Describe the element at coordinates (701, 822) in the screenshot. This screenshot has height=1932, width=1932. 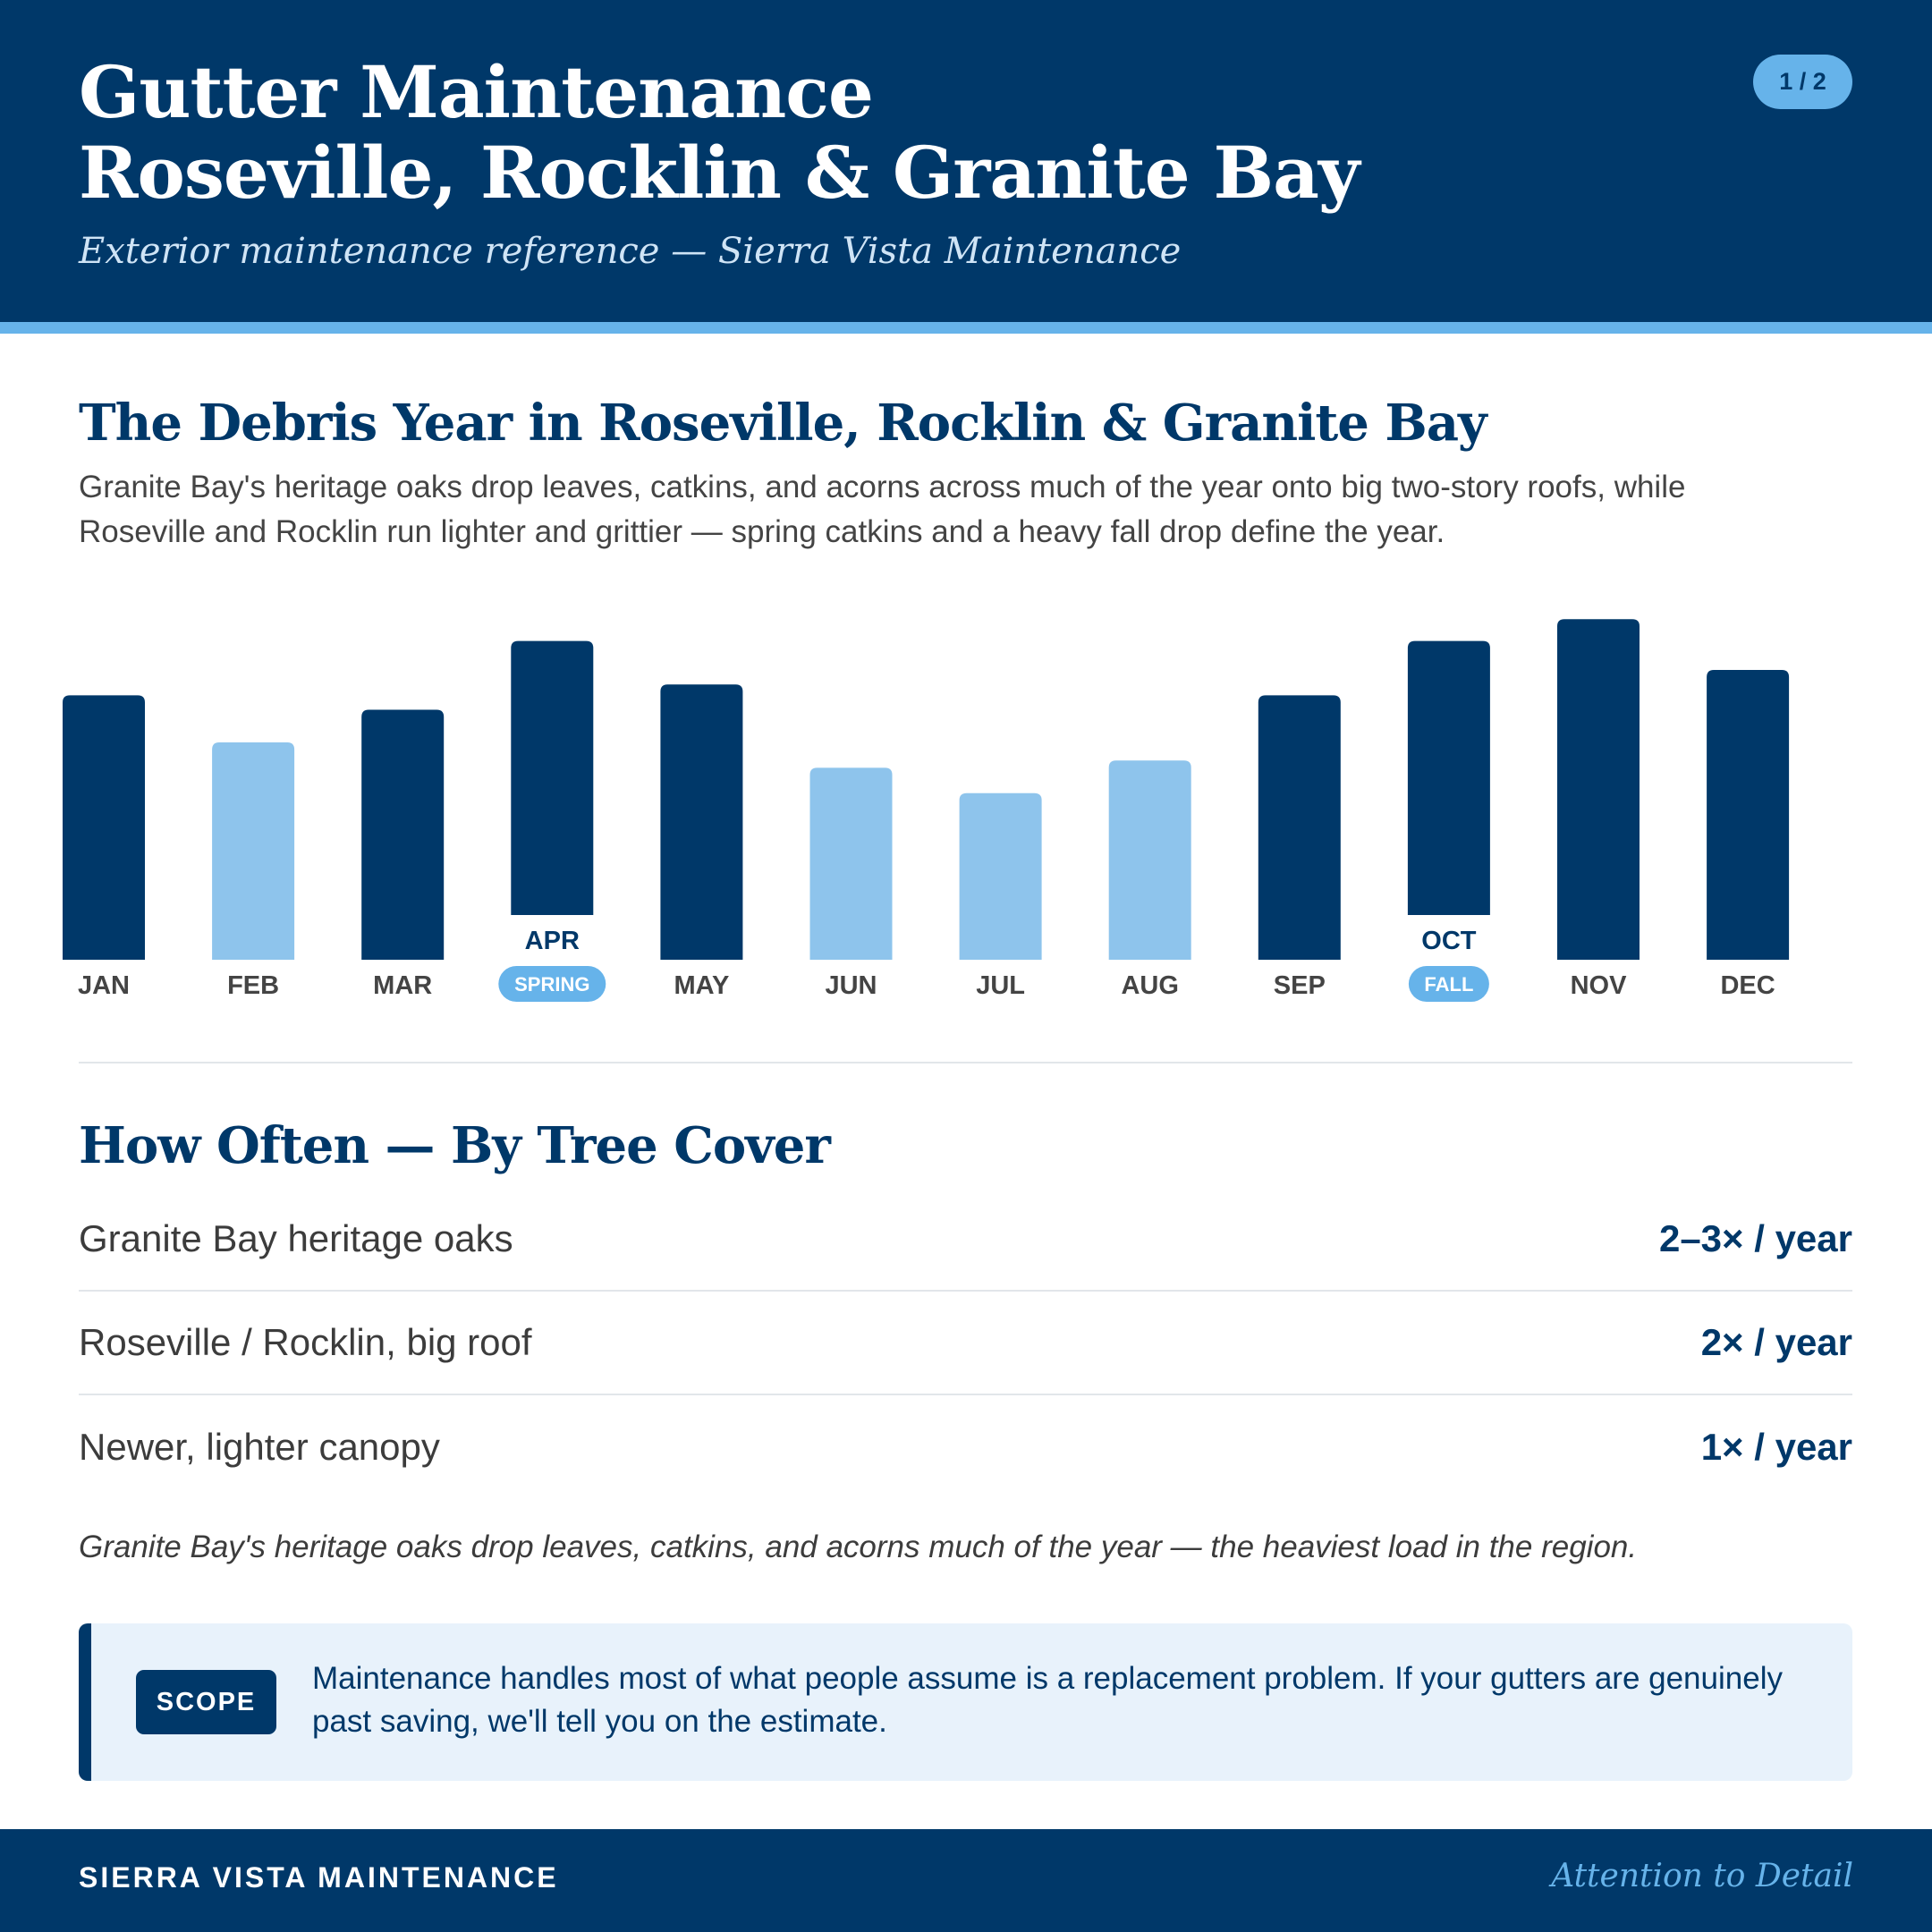
I see `bar-may` at that location.